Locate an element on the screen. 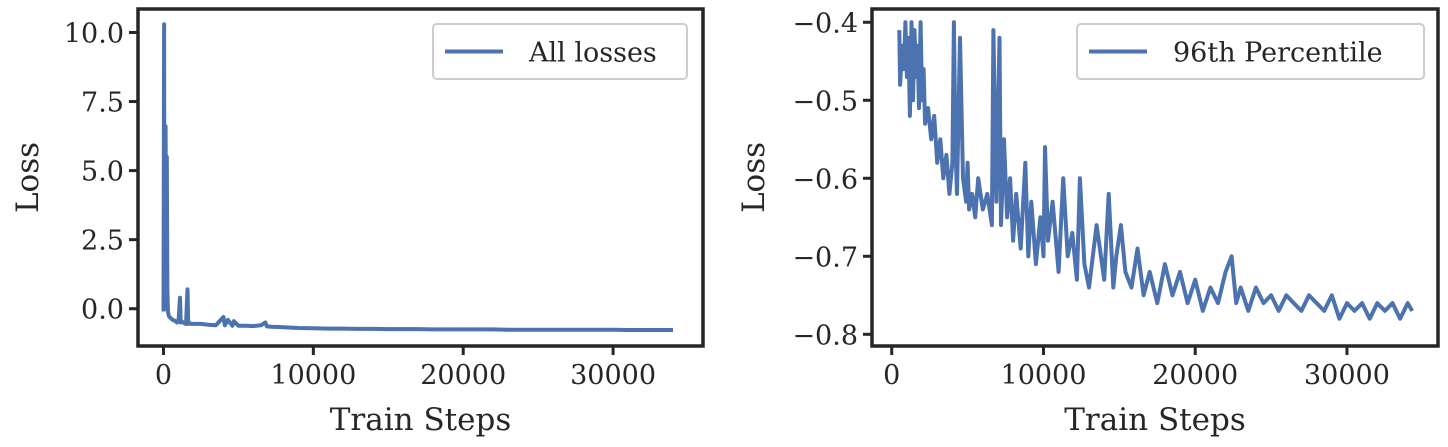  y-tick-label: −0.6 is located at coordinates (825, 179).